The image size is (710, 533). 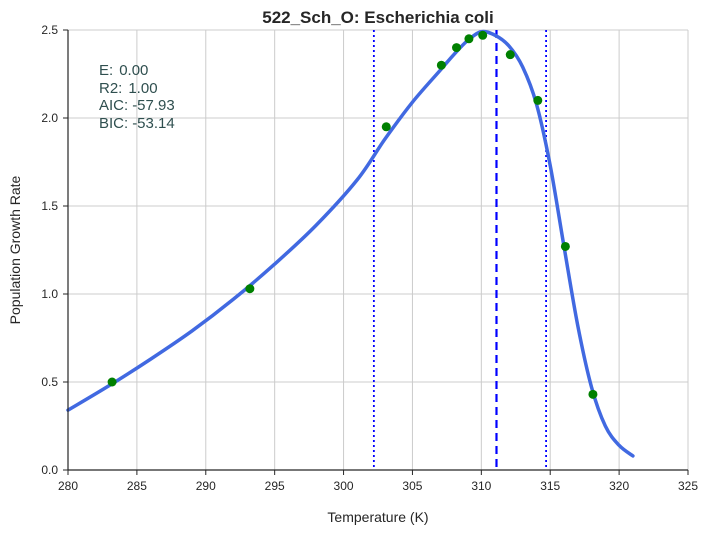 What do you see at coordinates (137, 486) in the screenshot?
I see `x-tick-label: 285` at bounding box center [137, 486].